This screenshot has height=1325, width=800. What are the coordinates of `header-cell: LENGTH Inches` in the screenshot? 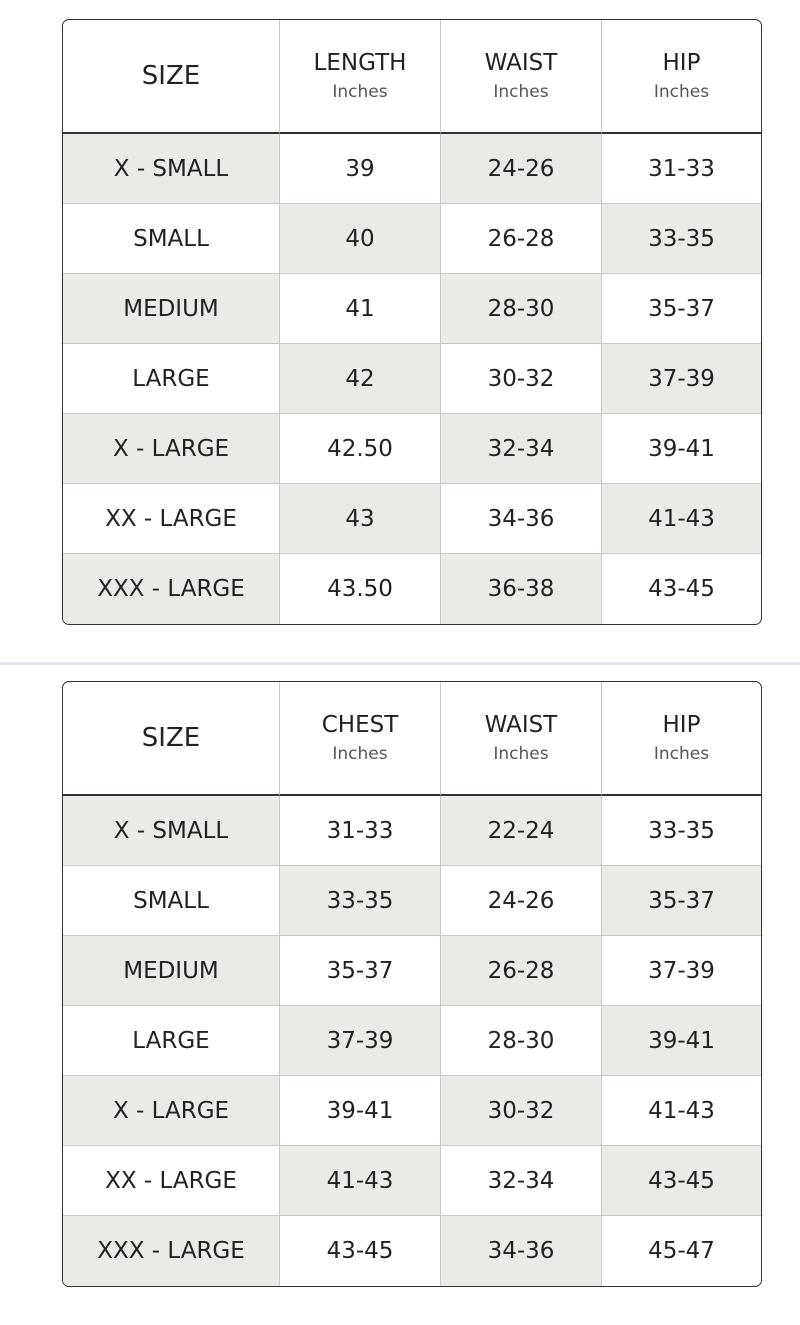 It's located at (360, 77).